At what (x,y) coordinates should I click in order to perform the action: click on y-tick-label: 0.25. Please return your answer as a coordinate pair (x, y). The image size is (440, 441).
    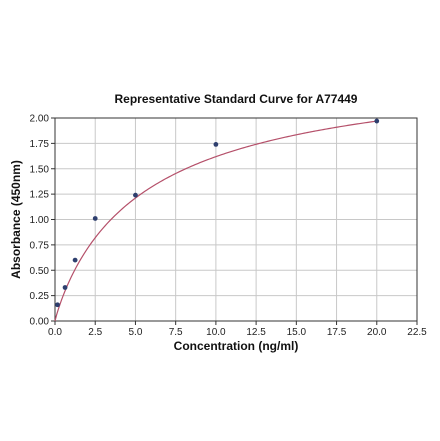
    Looking at the image, I should click on (40, 296).